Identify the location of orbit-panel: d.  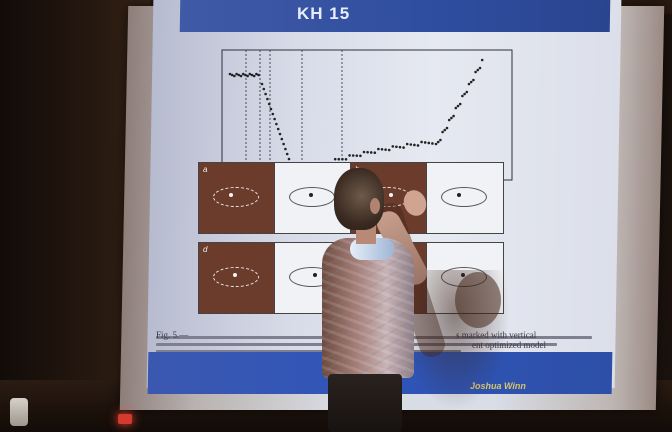
(237, 278).